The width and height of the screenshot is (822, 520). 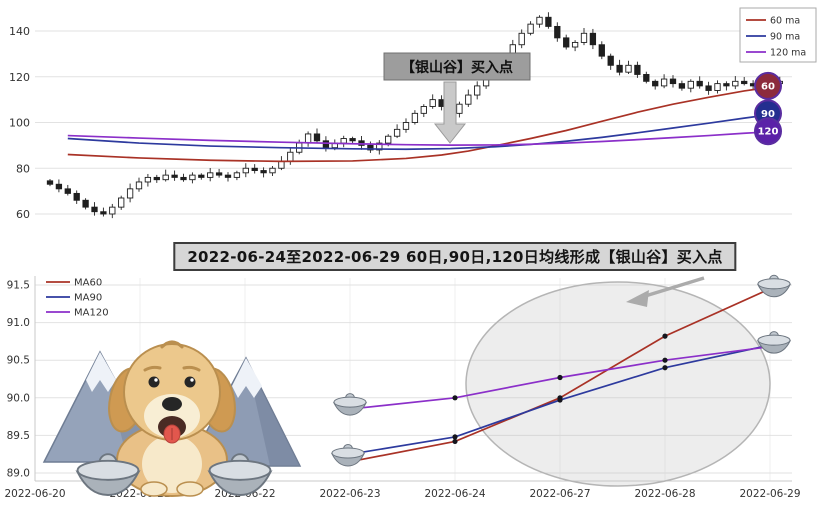 I want to click on annotation-box, so click(x=457, y=66).